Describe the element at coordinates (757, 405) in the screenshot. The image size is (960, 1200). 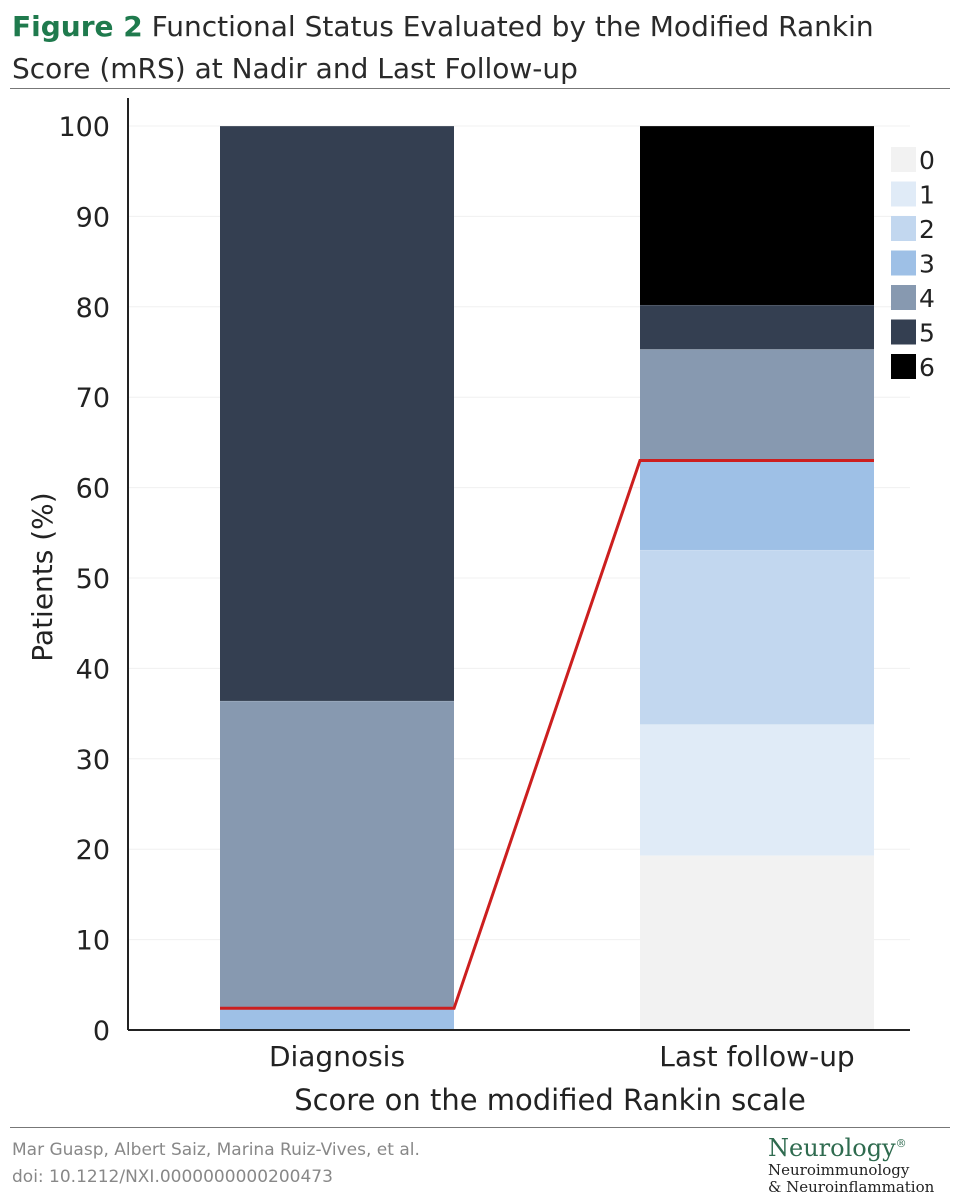
I see `bar-segment-mrs-4-last-follow-up` at that location.